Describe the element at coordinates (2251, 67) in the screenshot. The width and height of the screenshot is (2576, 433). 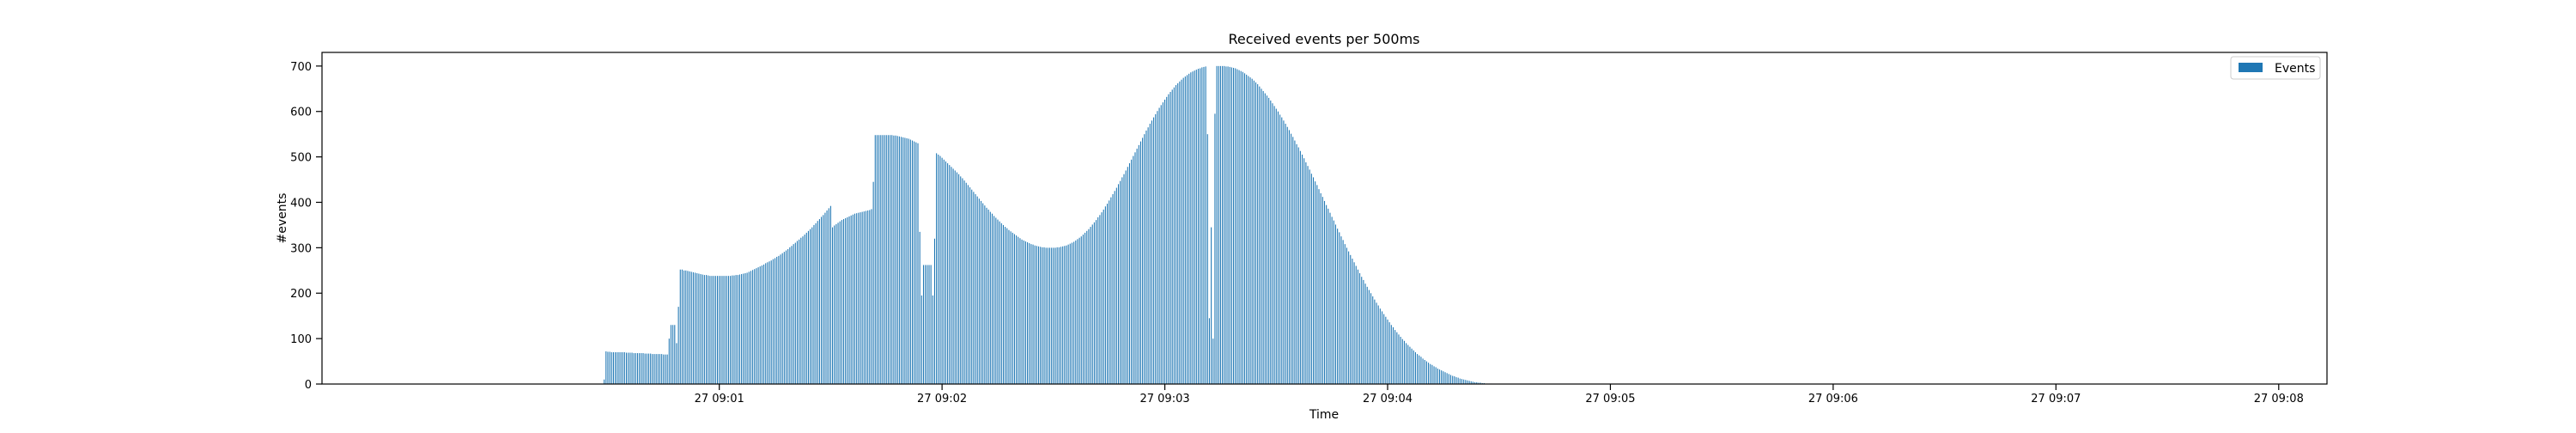
I see `legend-swatch` at that location.